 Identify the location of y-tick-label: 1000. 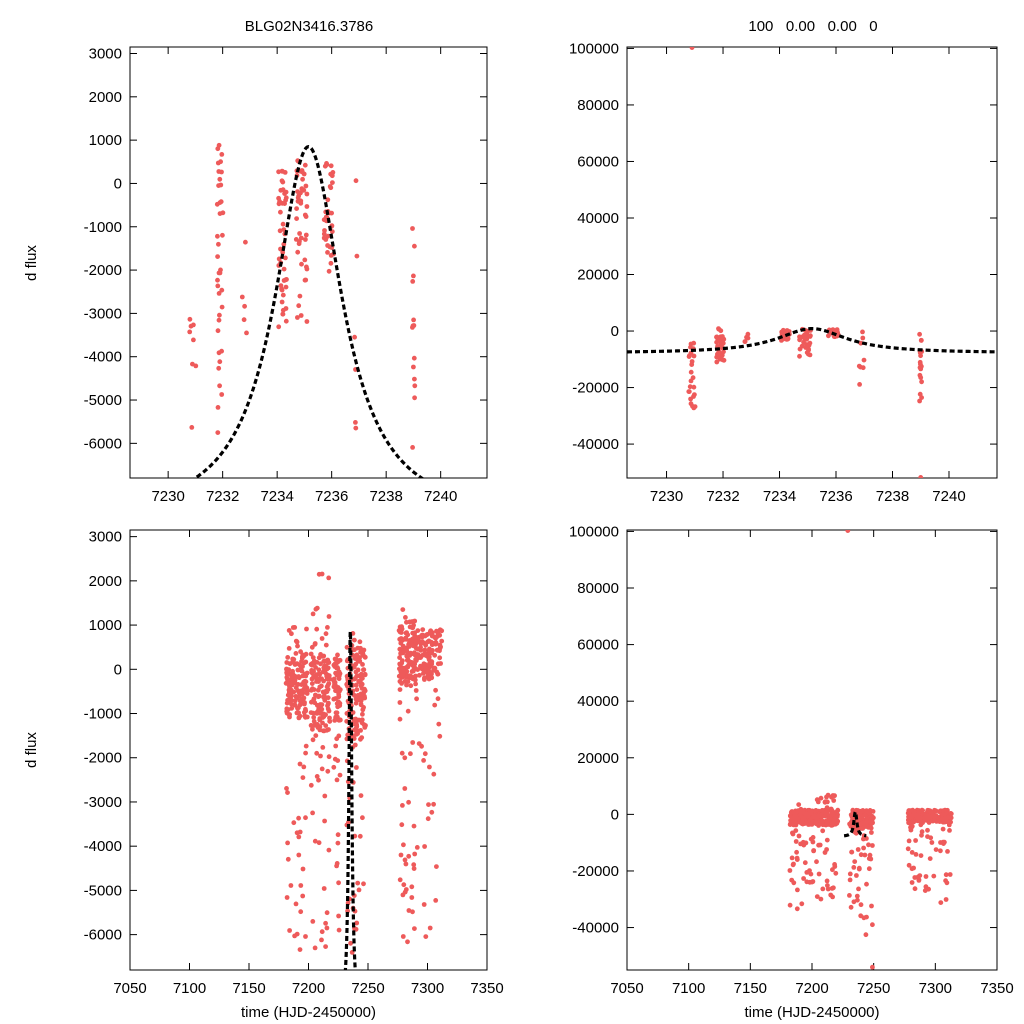
(105, 625).